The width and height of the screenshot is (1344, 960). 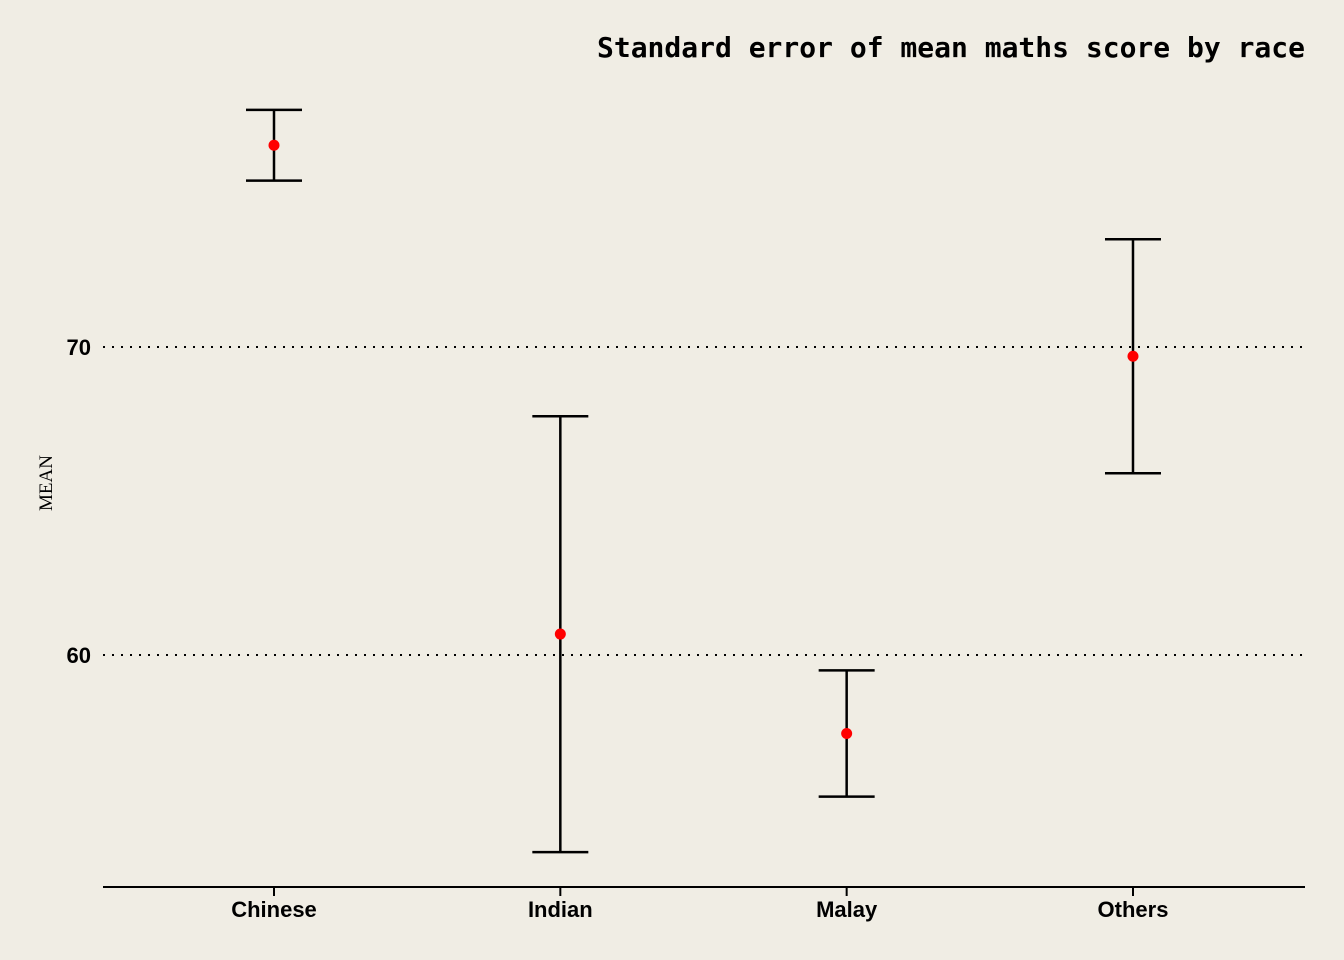 I want to click on y-tick-label: 60, so click(x=79, y=655).